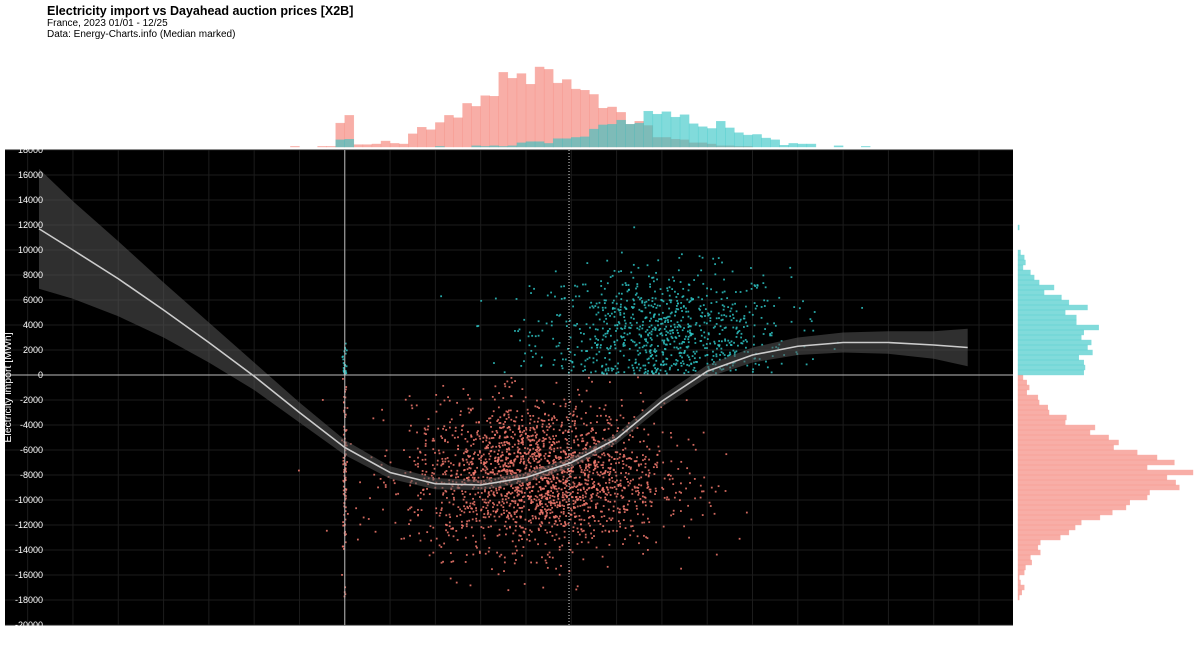  Describe the element at coordinates (707, 635) in the screenshot. I see `x-tick-label: 160` at that location.